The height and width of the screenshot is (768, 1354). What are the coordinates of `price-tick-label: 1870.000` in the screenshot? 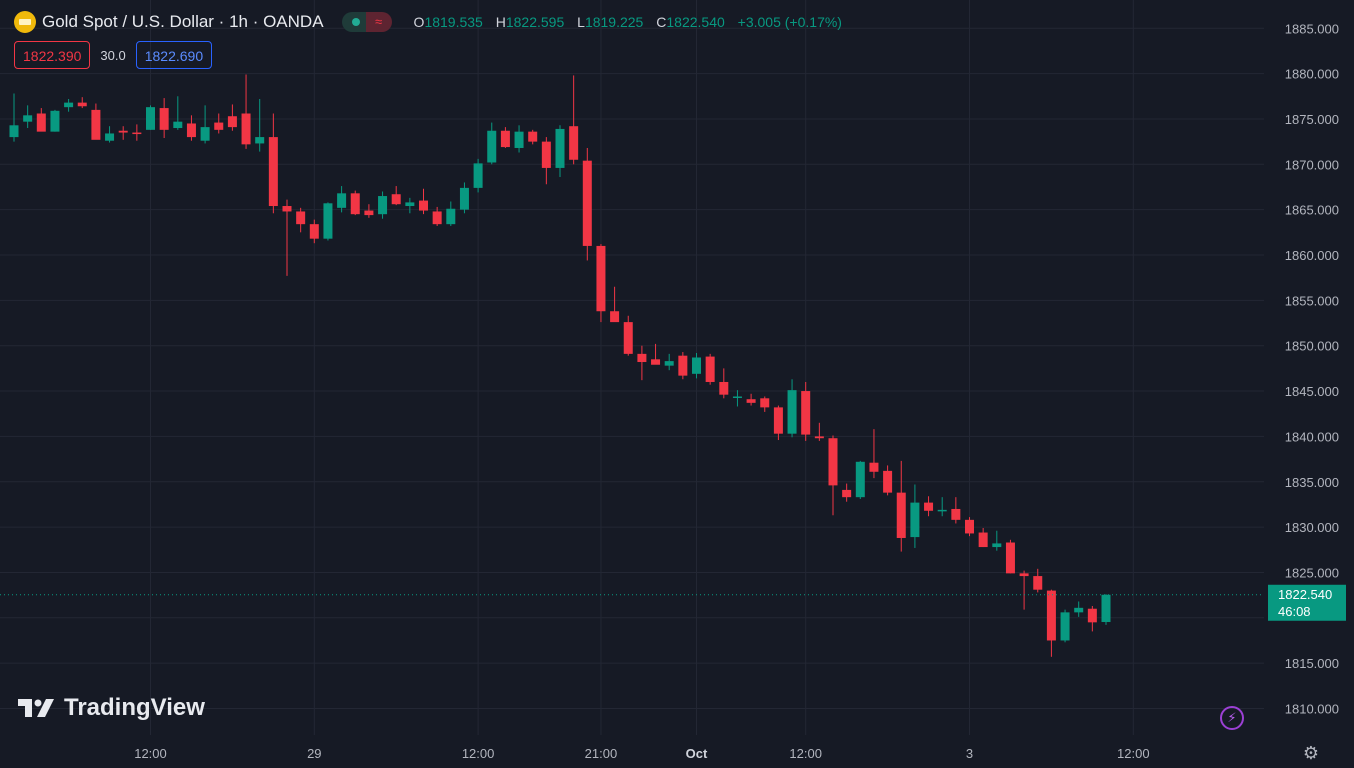 It's located at (1312, 164).